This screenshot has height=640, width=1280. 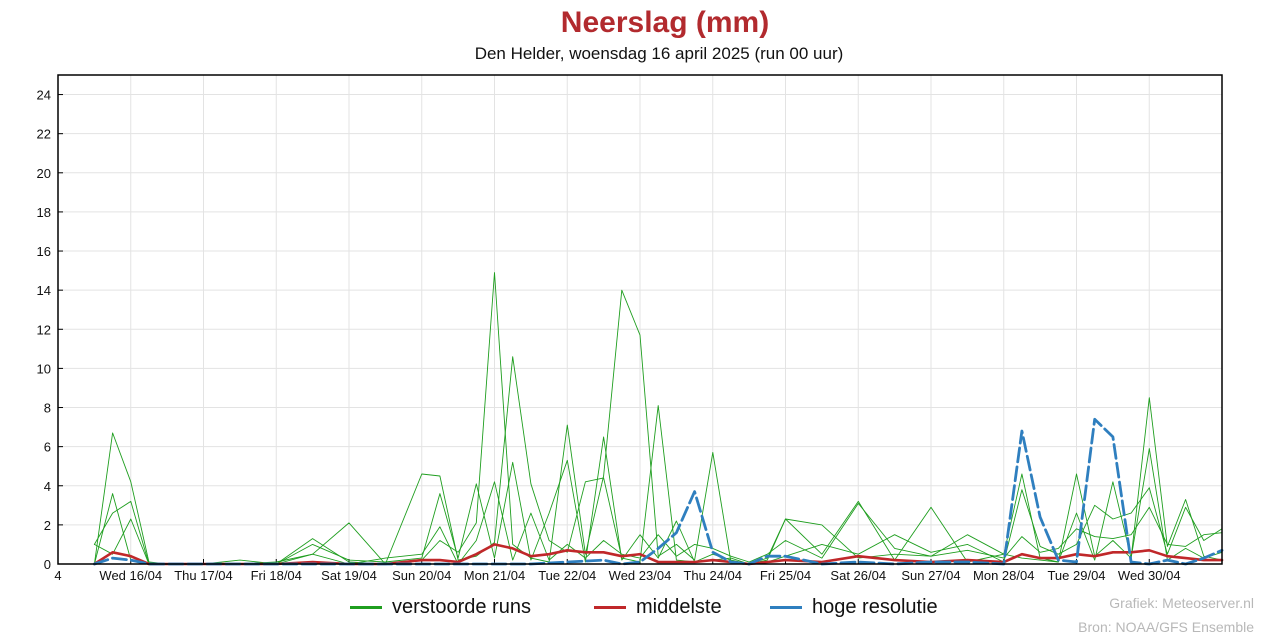 What do you see at coordinates (679, 607) in the screenshot?
I see `legend-label: middelste` at bounding box center [679, 607].